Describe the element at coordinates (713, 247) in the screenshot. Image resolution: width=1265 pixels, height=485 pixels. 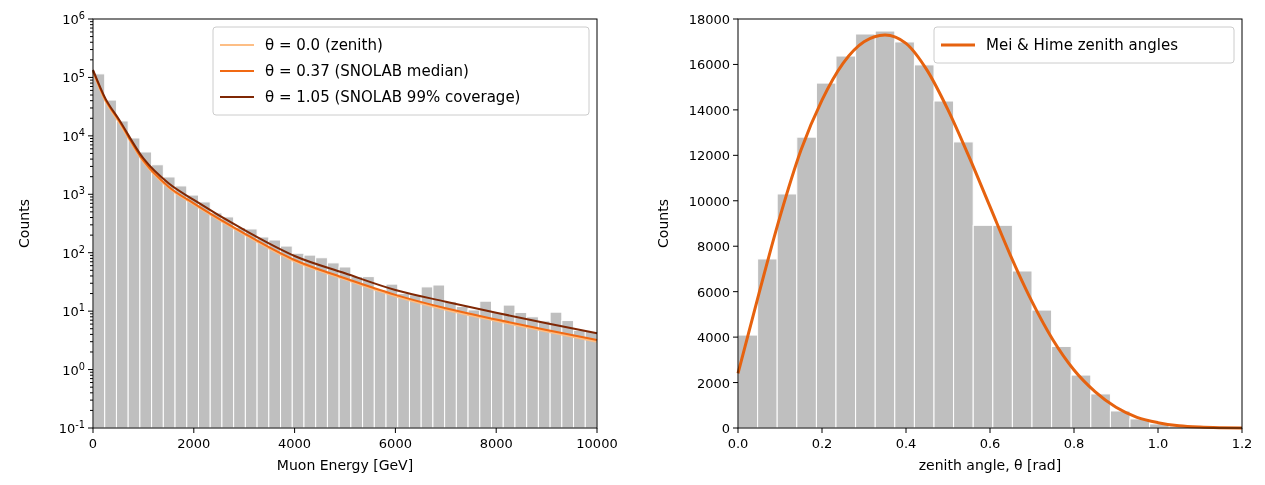
I see `y-tick-label: 8000` at that location.